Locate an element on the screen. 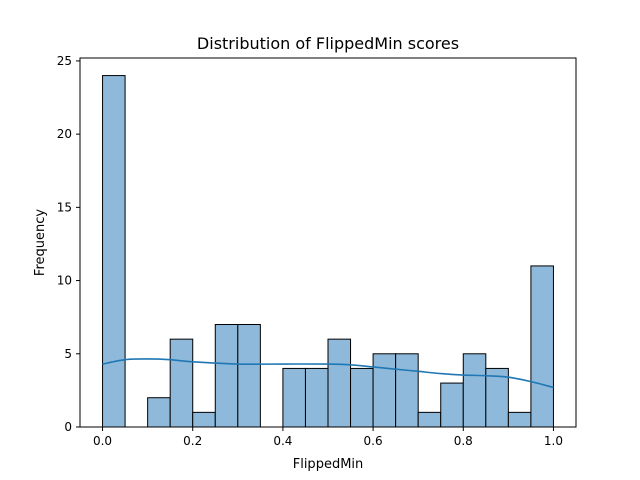 This screenshot has width=640, height=480. x-tick-label: 0.0 is located at coordinates (102, 441).